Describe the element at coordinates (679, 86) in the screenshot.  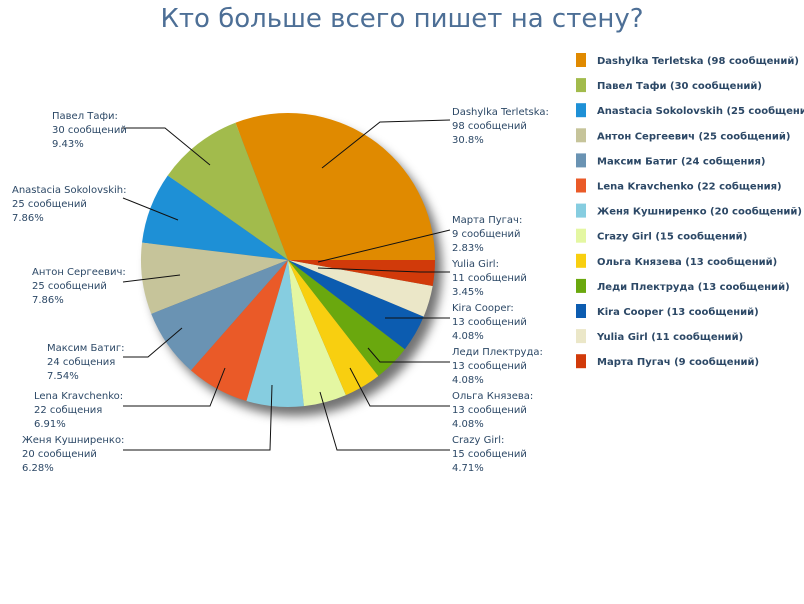
I see `legend-item: Павел Тафи (30 сообщений)` at that location.